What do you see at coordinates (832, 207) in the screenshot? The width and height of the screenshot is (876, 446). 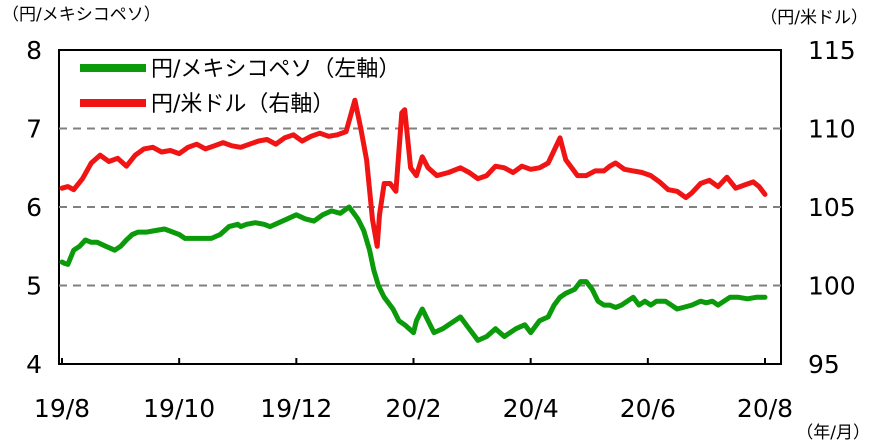 I see `right-tick-label-2: 105` at bounding box center [832, 207].